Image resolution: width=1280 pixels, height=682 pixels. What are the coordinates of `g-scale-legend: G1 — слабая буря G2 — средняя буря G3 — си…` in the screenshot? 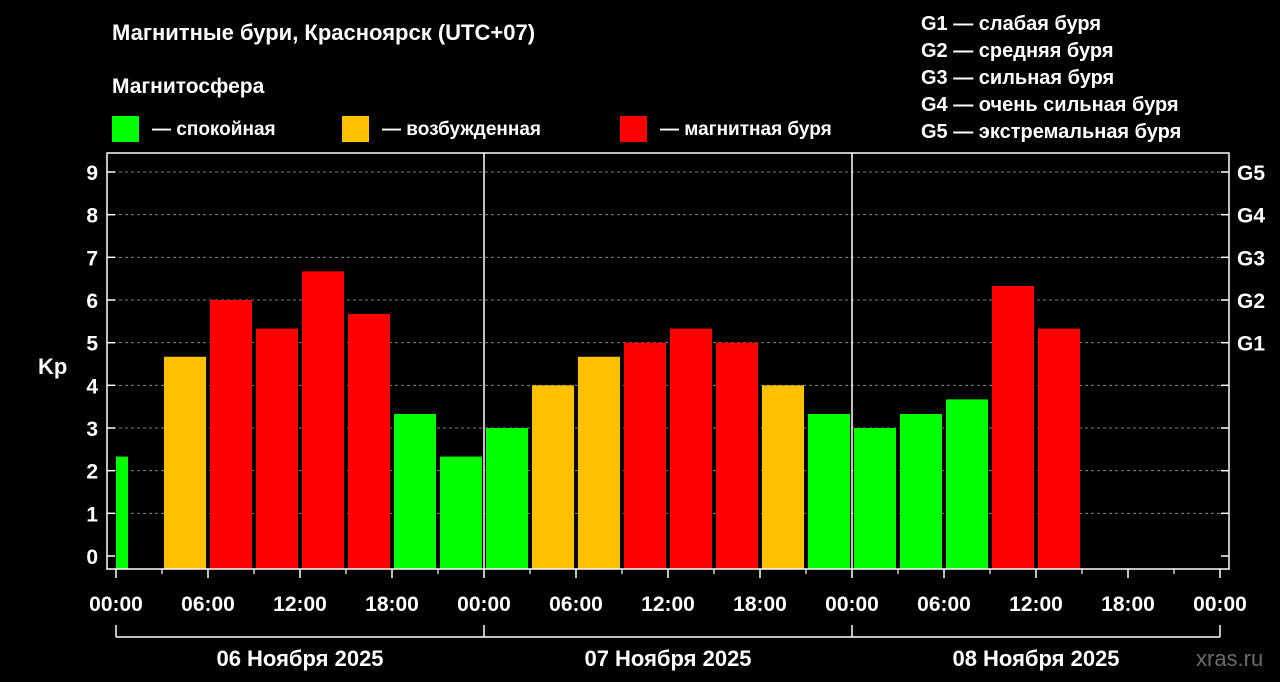 It's located at (1051, 78).